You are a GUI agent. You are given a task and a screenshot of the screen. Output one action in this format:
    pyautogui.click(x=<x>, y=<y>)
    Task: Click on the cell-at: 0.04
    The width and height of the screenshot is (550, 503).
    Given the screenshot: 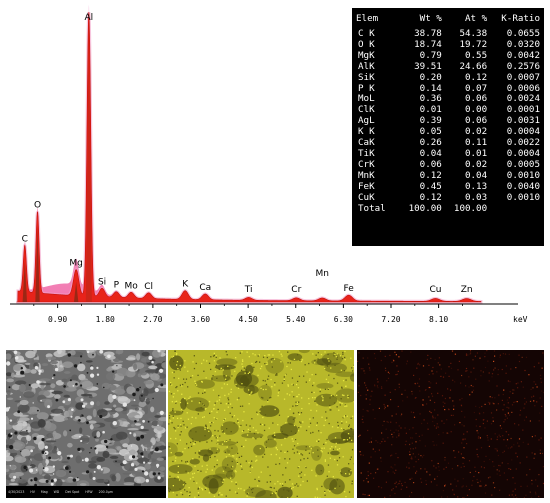 What is the action you would take?
    pyautogui.click(x=476, y=175)
    